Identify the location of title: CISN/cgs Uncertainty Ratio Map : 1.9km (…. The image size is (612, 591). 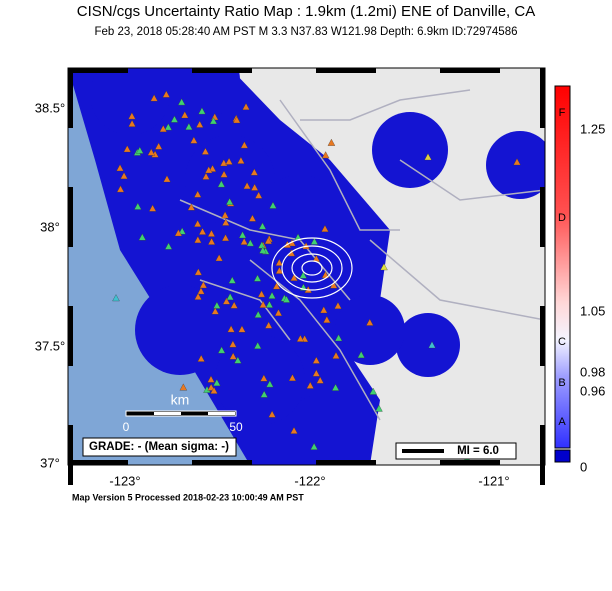
(306, 11).